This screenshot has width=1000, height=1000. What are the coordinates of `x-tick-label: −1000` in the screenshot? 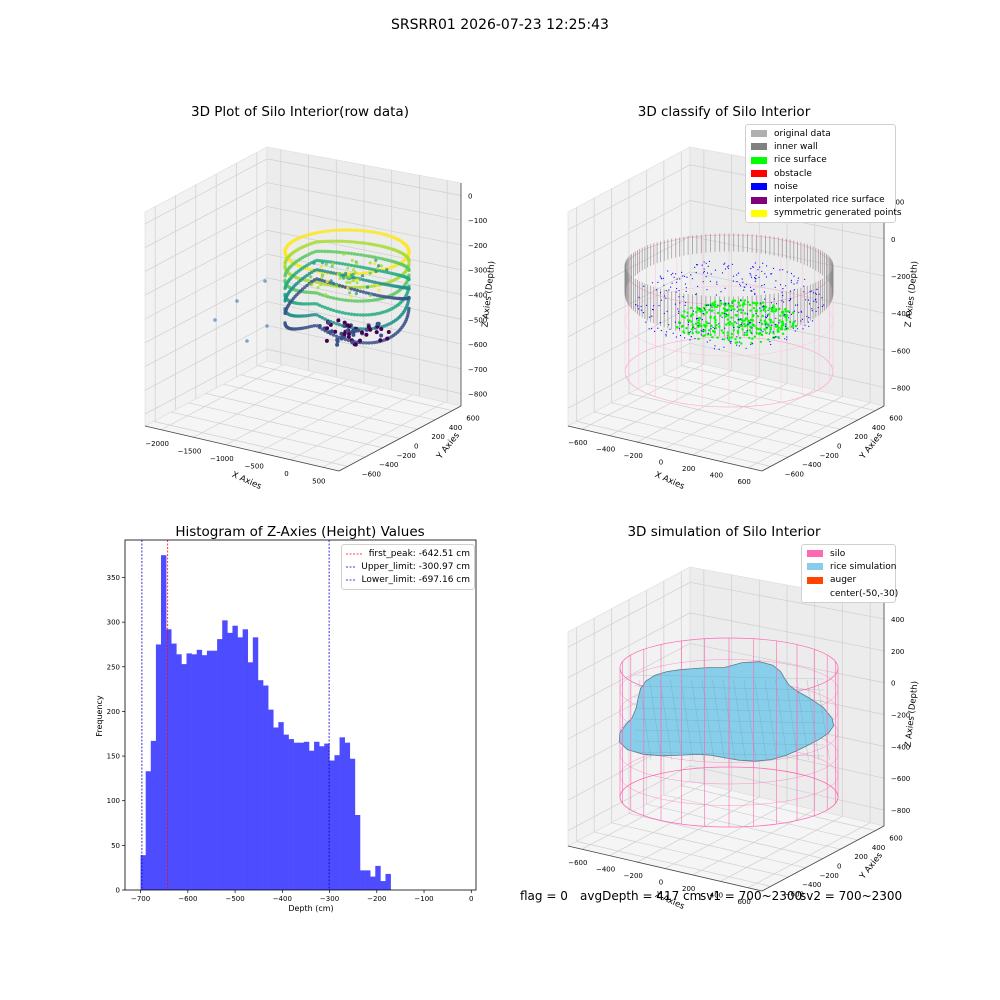 It's located at (222, 459).